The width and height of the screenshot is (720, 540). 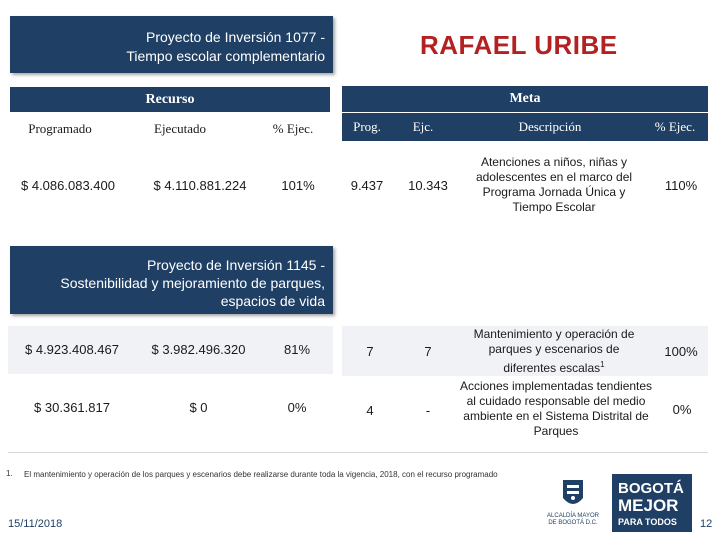 I want to click on bogota-mejor-logo: BOGOTÁ MEJOR PARA TODOS, so click(x=652, y=503).